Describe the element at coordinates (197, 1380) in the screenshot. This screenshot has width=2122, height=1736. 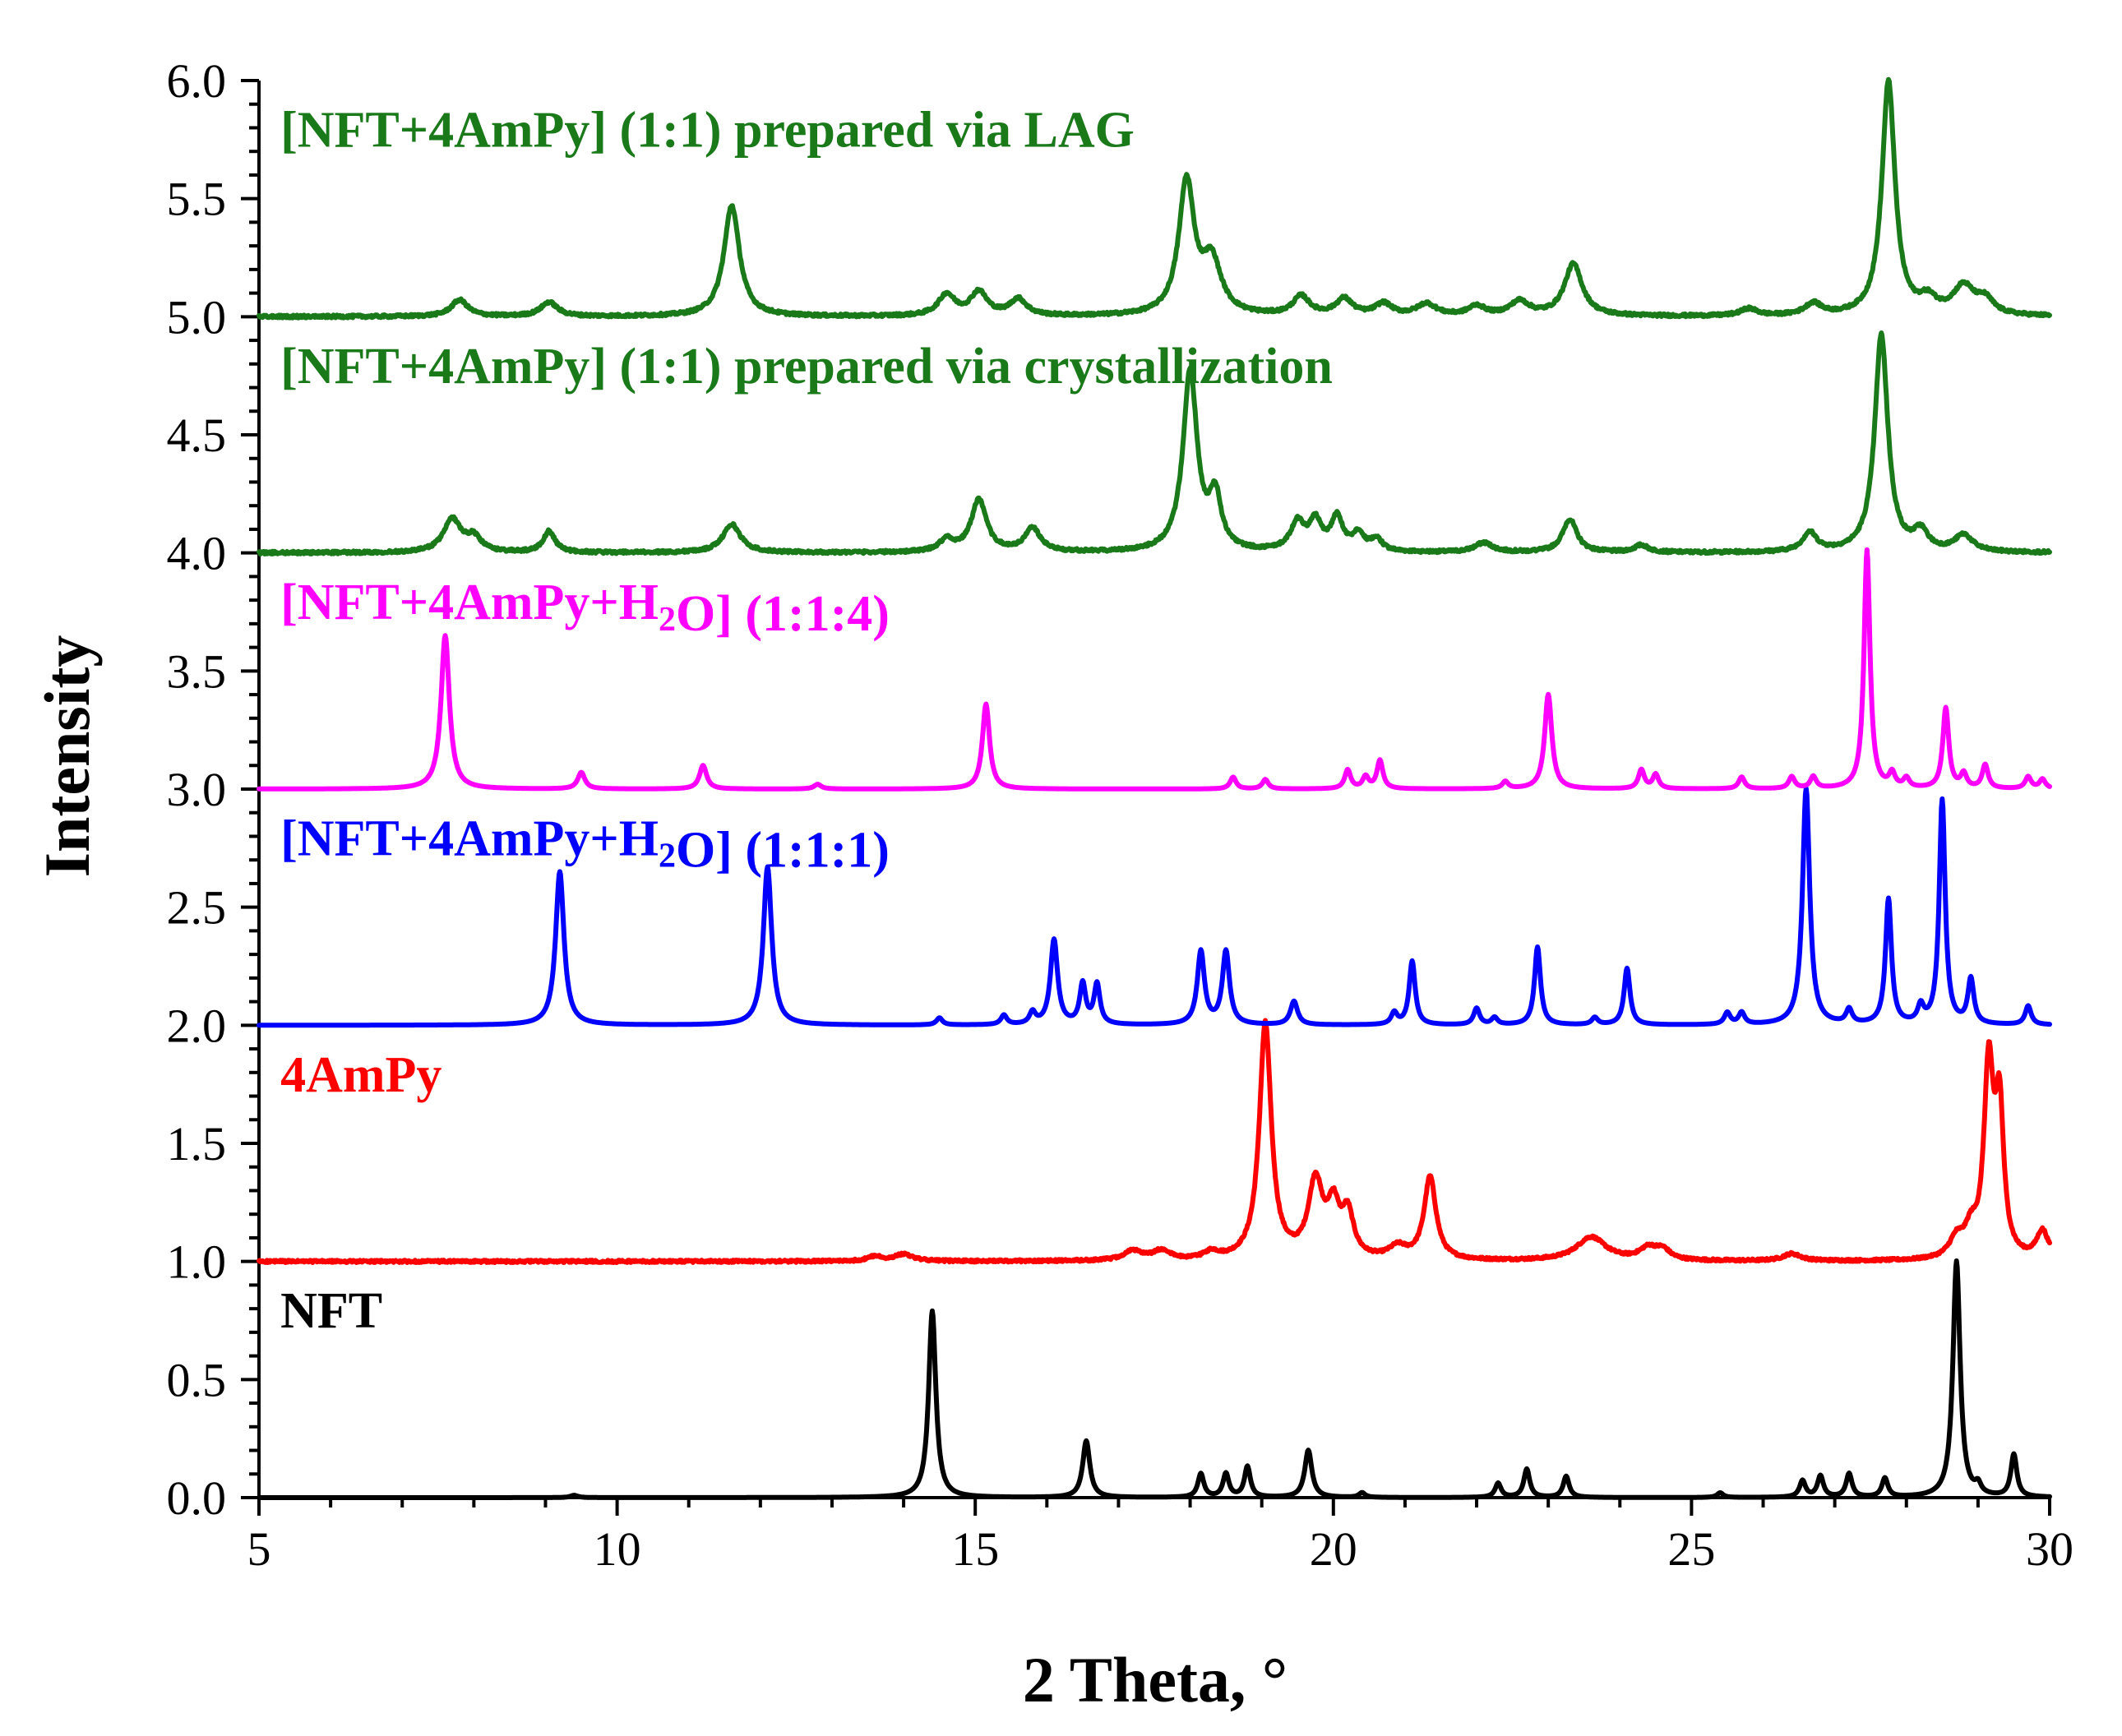
I see `y-tick-label: 0.5` at that location.